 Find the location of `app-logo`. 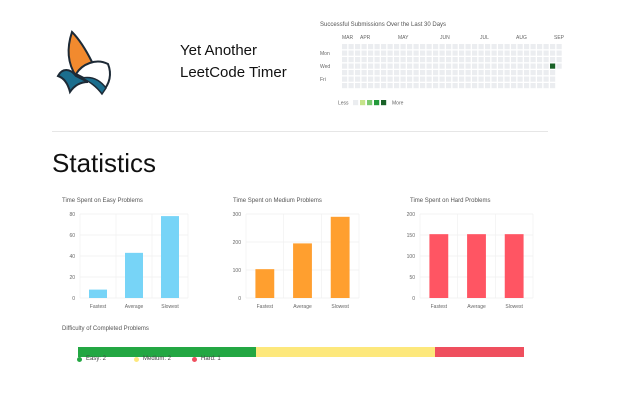

app-logo is located at coordinates (83, 63).